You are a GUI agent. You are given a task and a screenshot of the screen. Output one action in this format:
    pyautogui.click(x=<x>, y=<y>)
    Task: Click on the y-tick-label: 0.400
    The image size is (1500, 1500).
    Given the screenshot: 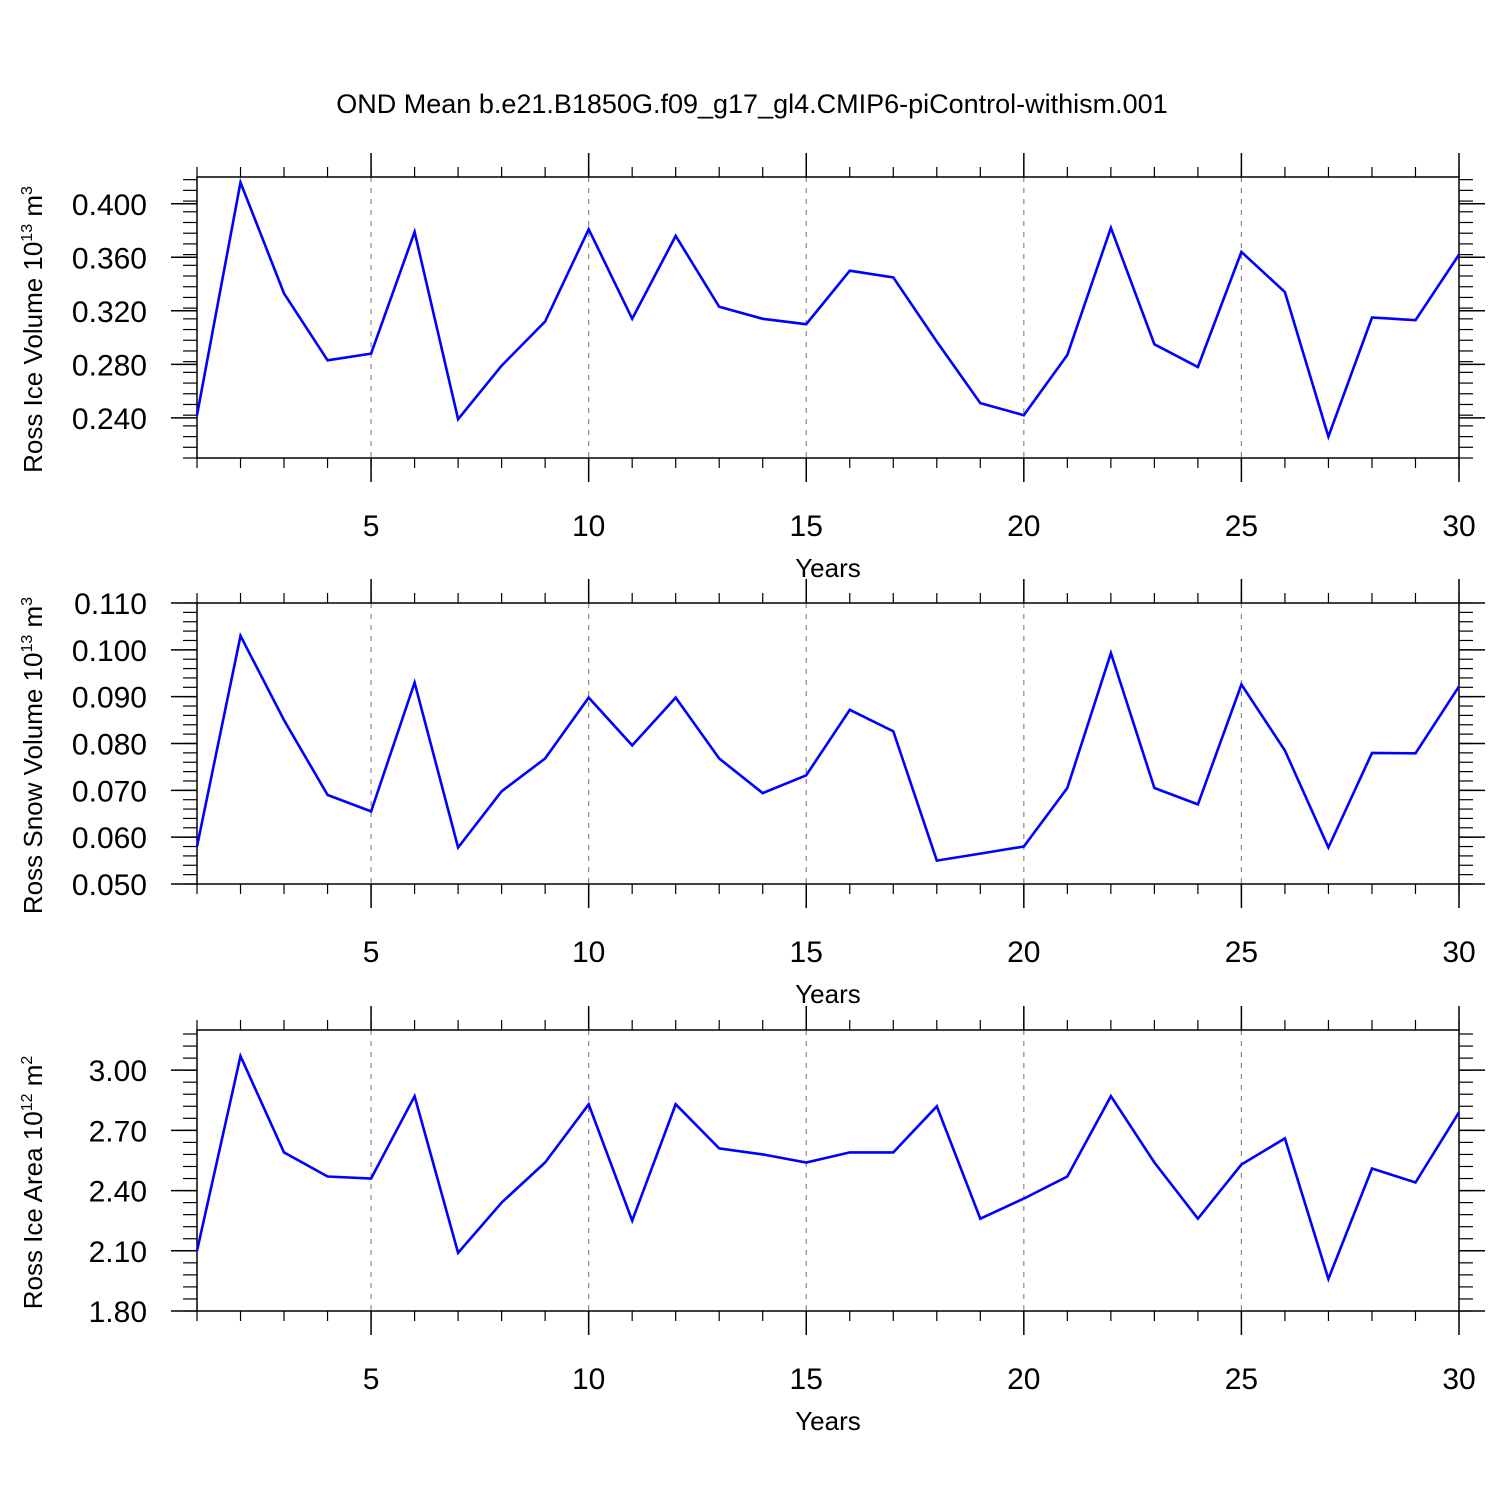 What is the action you would take?
    pyautogui.click(x=109, y=205)
    